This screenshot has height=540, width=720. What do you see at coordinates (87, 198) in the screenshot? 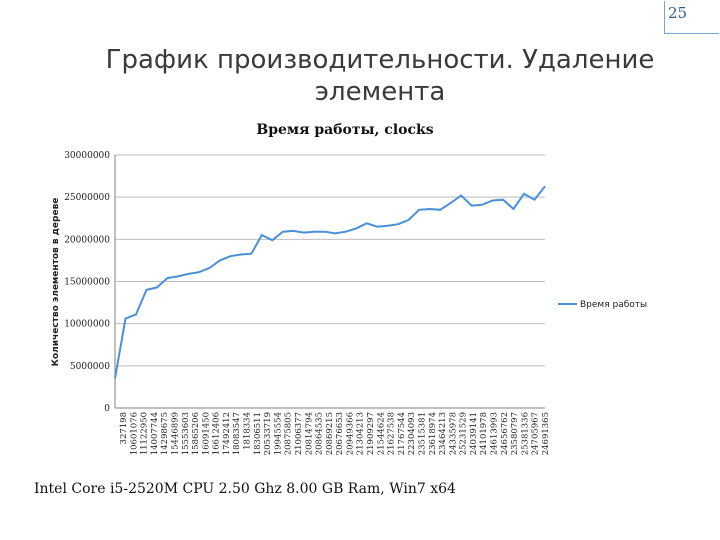
I see `y-tick-label: 25000000` at bounding box center [87, 198].